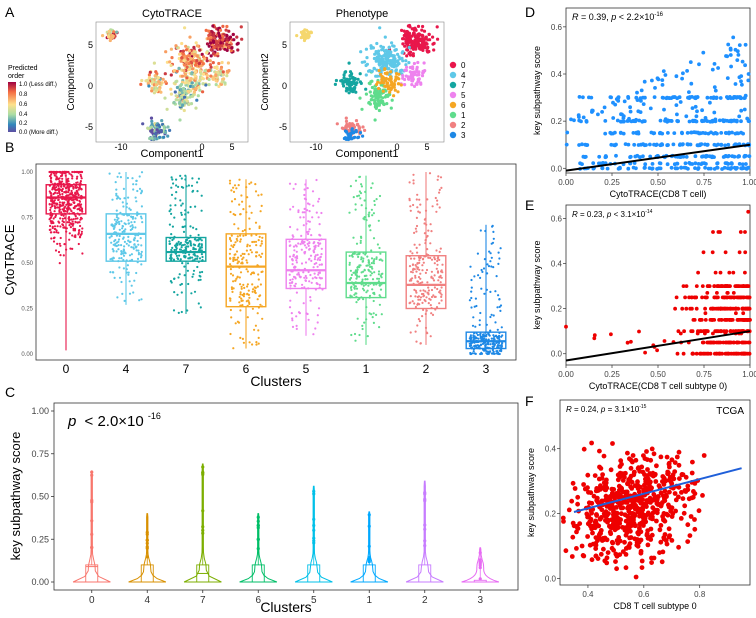  Describe the element at coordinates (172, 14) in the screenshot. I see `cytotrace-umap-title: CytoTRACE` at that location.